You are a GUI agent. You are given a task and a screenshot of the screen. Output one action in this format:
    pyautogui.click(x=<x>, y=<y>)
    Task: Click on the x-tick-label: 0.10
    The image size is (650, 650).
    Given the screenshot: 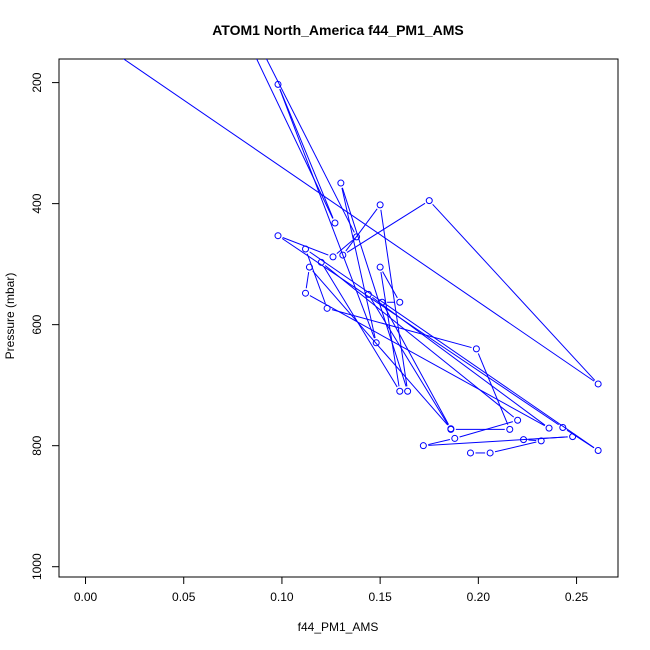 What is the action you would take?
    pyautogui.click(x=282, y=597)
    